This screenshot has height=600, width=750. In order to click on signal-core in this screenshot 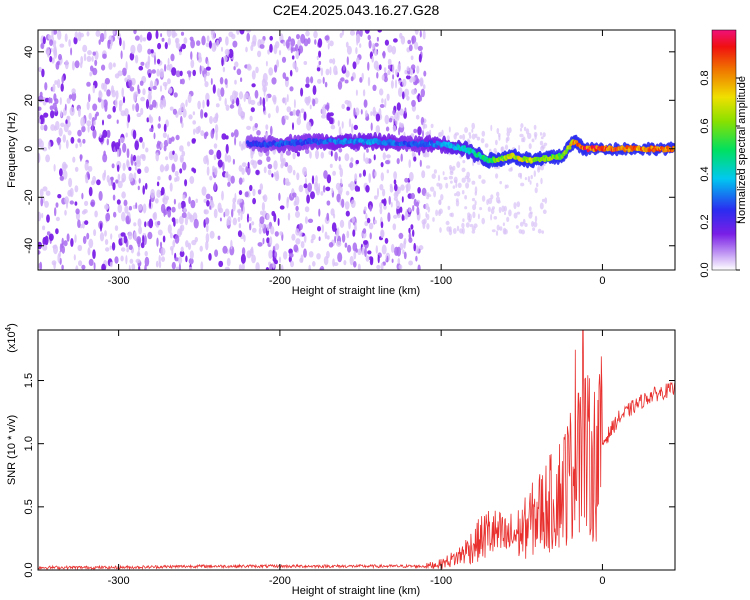, I will do `click(436, 145)`.